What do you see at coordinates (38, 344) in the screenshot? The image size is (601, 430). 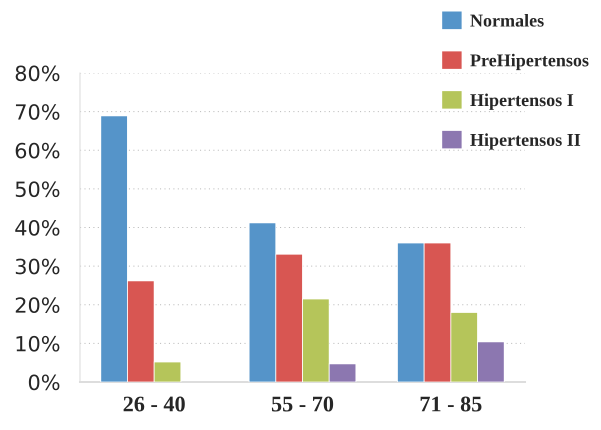 I see `y-tick-label: 10%` at bounding box center [38, 344].